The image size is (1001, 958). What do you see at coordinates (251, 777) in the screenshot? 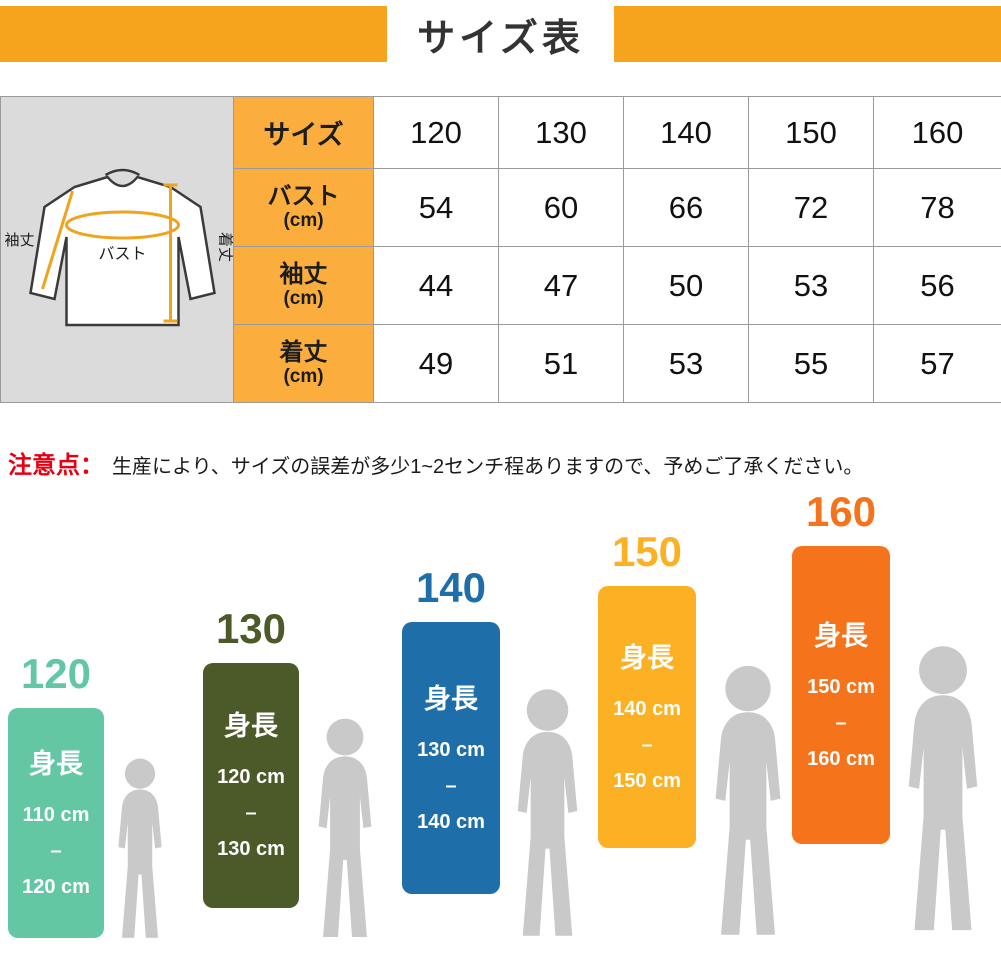
I see `height-min: 120 cm` at bounding box center [251, 777].